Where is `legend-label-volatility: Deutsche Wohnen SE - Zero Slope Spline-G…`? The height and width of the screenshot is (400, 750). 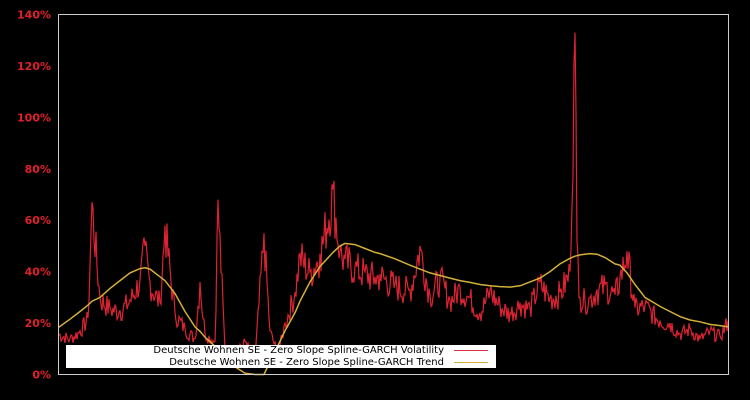
legend-label-volatility: Deutsche Wohnen SE - Zero Slope Spline-G… is located at coordinates (298, 350).